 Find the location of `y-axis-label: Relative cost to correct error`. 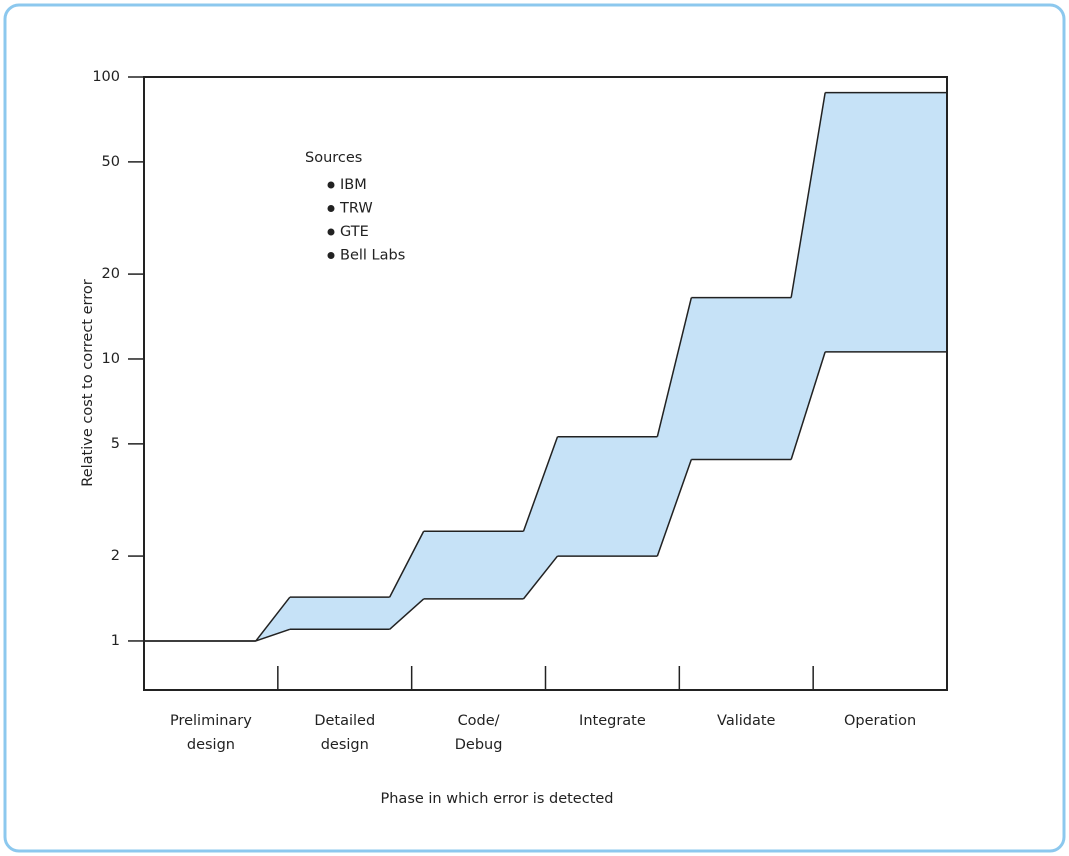

y-axis-label: Relative cost to correct error is located at coordinates (88, 382).